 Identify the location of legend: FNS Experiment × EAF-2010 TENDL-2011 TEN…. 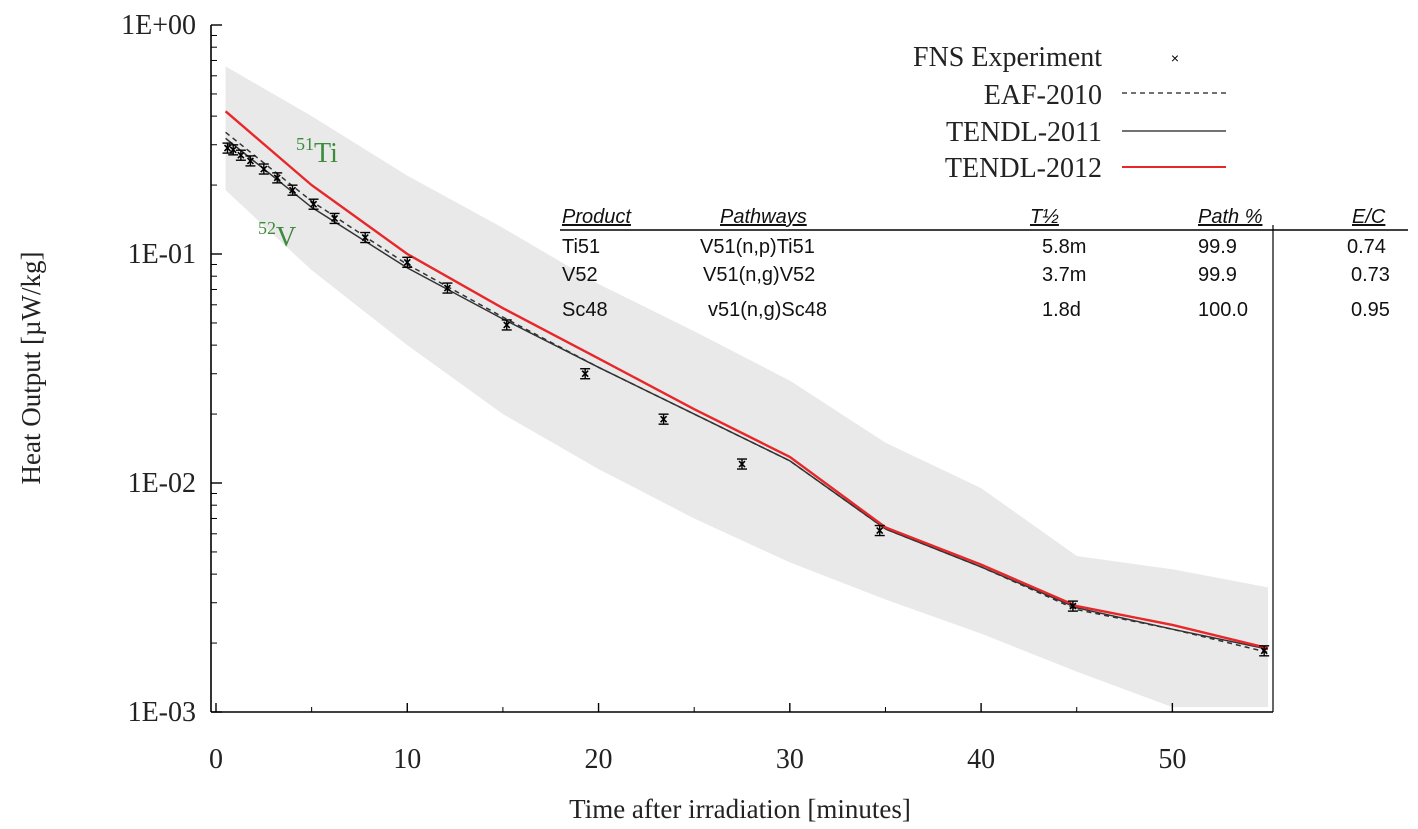
(1069, 113).